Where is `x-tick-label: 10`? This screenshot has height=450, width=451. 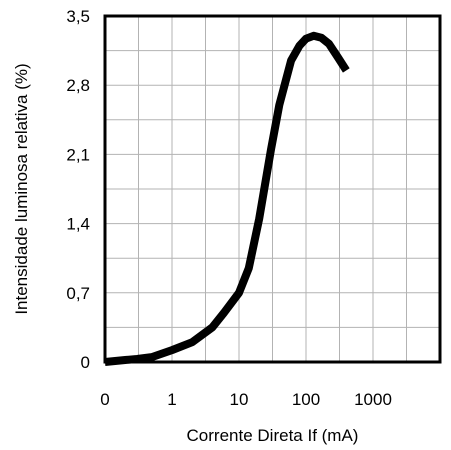
x-tick-label: 10 is located at coordinates (239, 399).